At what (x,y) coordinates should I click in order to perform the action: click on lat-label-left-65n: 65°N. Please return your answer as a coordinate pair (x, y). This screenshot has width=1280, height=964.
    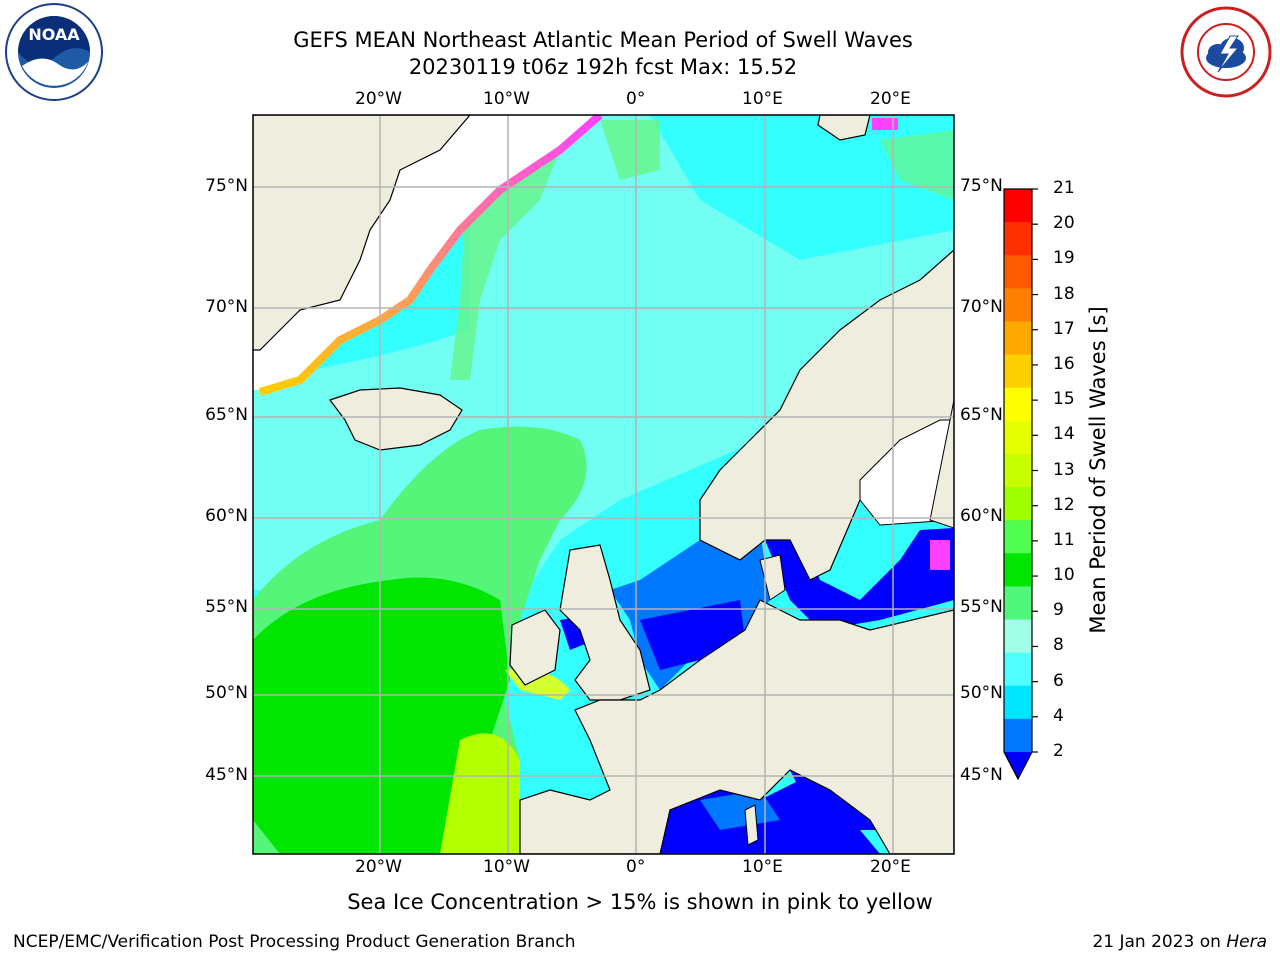
    Looking at the image, I should click on (226, 415).